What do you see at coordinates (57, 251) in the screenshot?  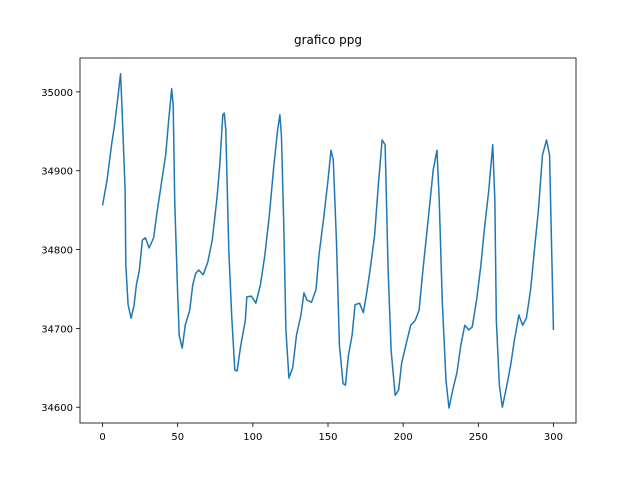 I see `y-tick-label: 34800` at bounding box center [57, 251].